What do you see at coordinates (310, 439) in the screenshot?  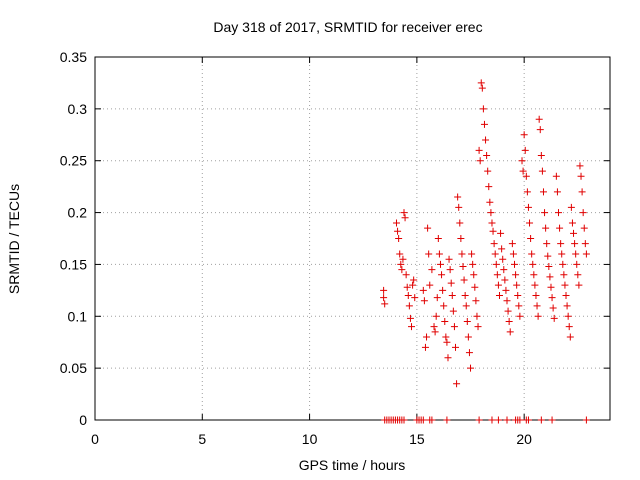 I see `x-tick-label: 10` at bounding box center [310, 439].